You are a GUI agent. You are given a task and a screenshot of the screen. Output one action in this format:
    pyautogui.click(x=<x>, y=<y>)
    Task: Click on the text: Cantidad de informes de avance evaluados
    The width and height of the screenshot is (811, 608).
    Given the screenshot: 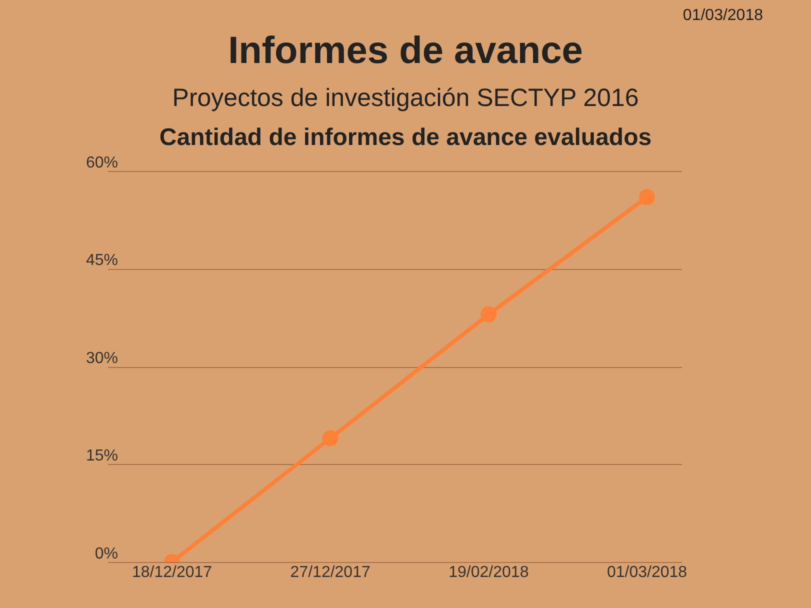 What is the action you would take?
    pyautogui.click(x=405, y=138)
    